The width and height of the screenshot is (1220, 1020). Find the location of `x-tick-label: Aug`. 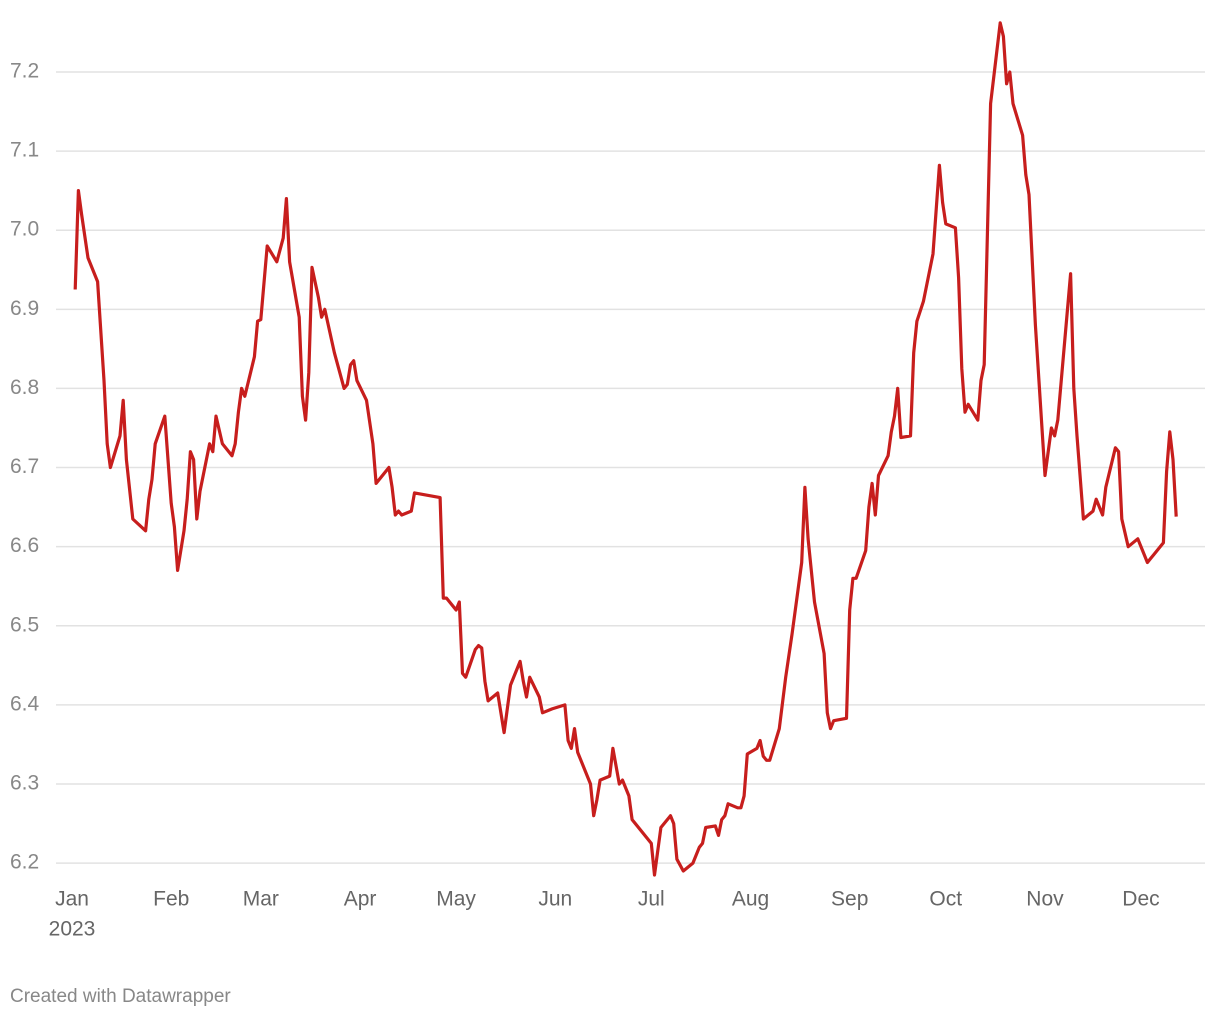

x-tick-label: Aug is located at coordinates (750, 899).